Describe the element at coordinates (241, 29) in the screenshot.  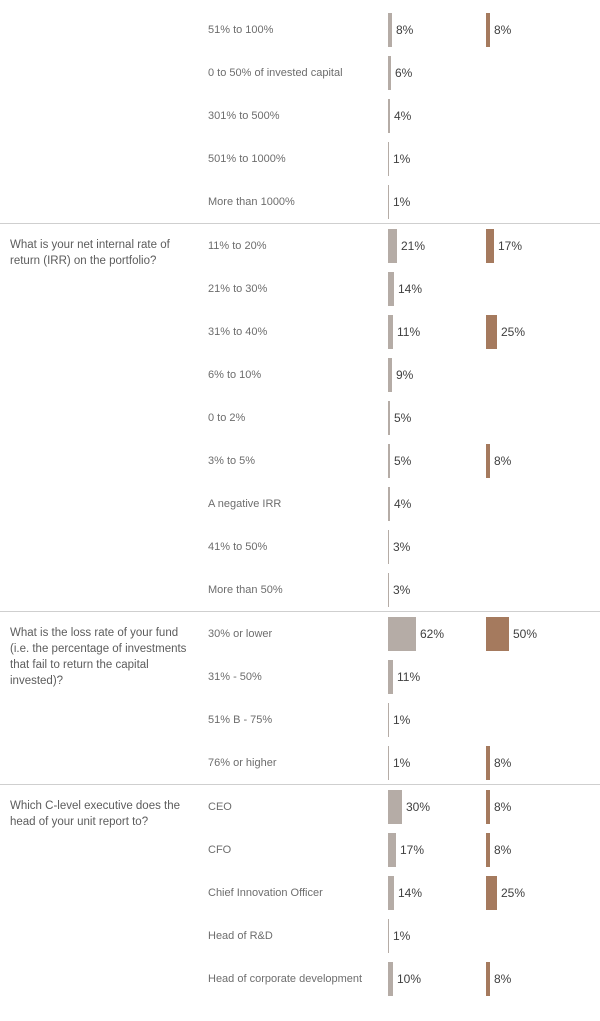
I see `option-label: 51% to 100%` at that location.